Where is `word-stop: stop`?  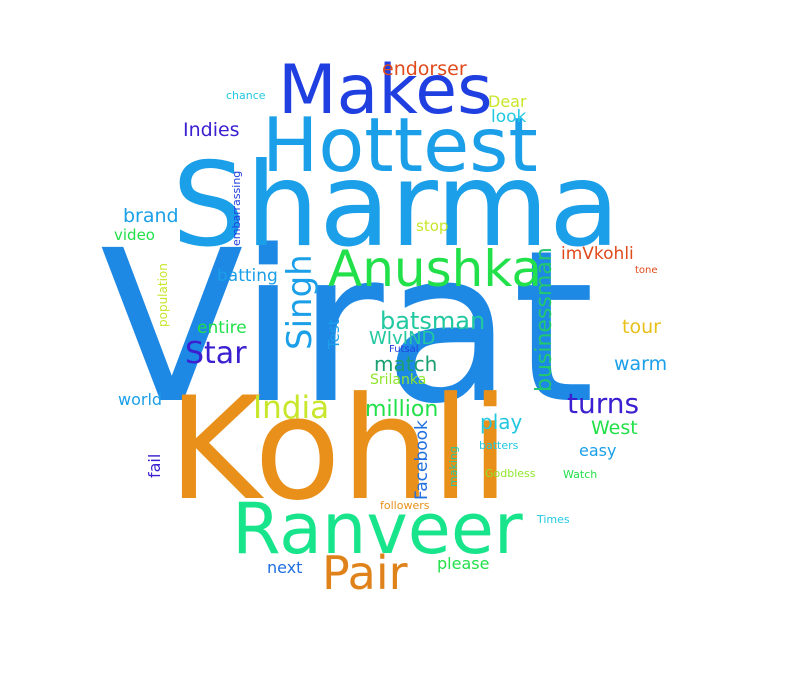 word-stop: stop is located at coordinates (432, 226).